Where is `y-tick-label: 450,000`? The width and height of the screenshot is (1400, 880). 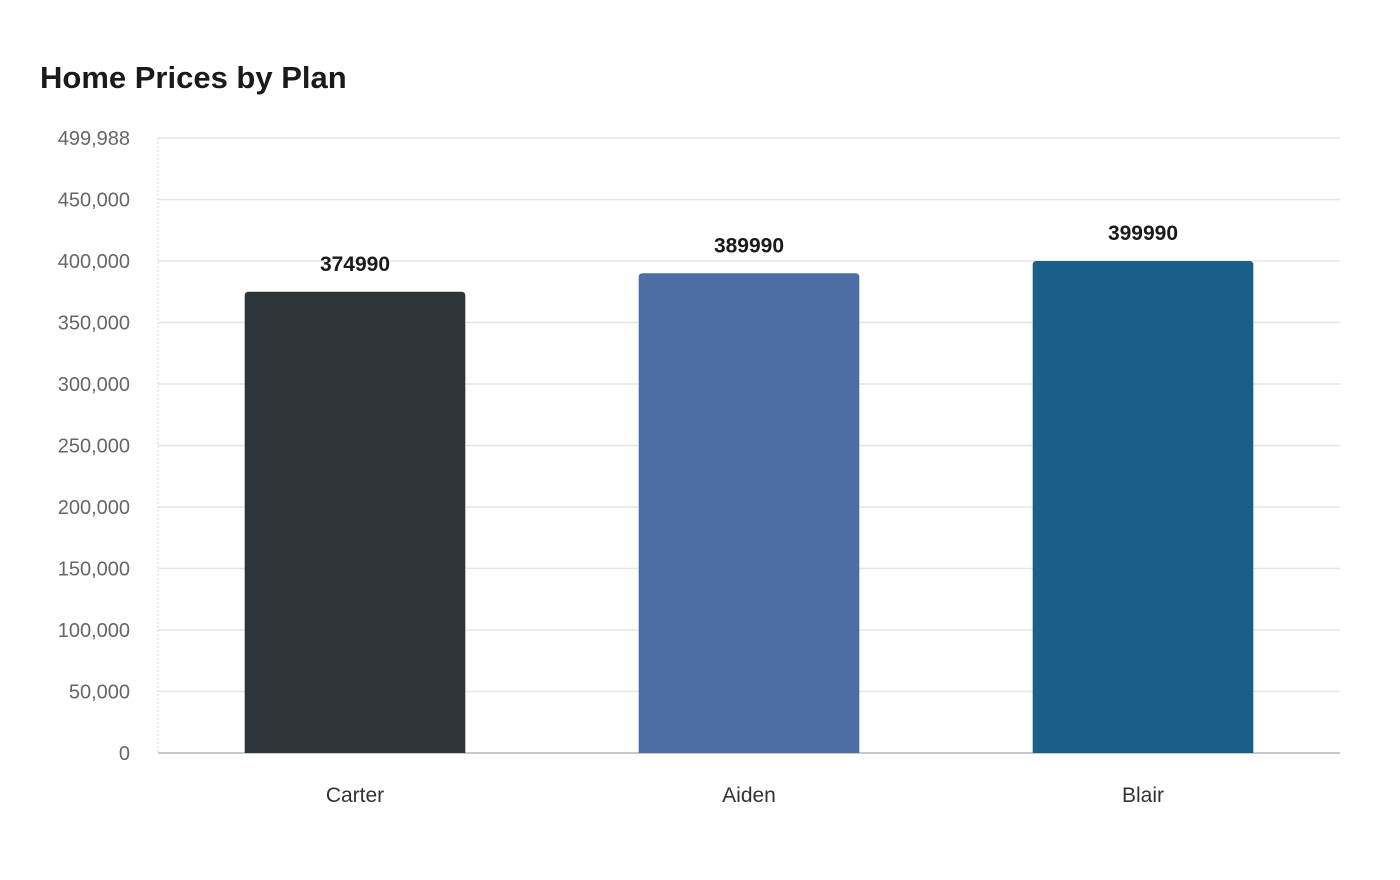
y-tick-label: 450,000 is located at coordinates (94, 200).